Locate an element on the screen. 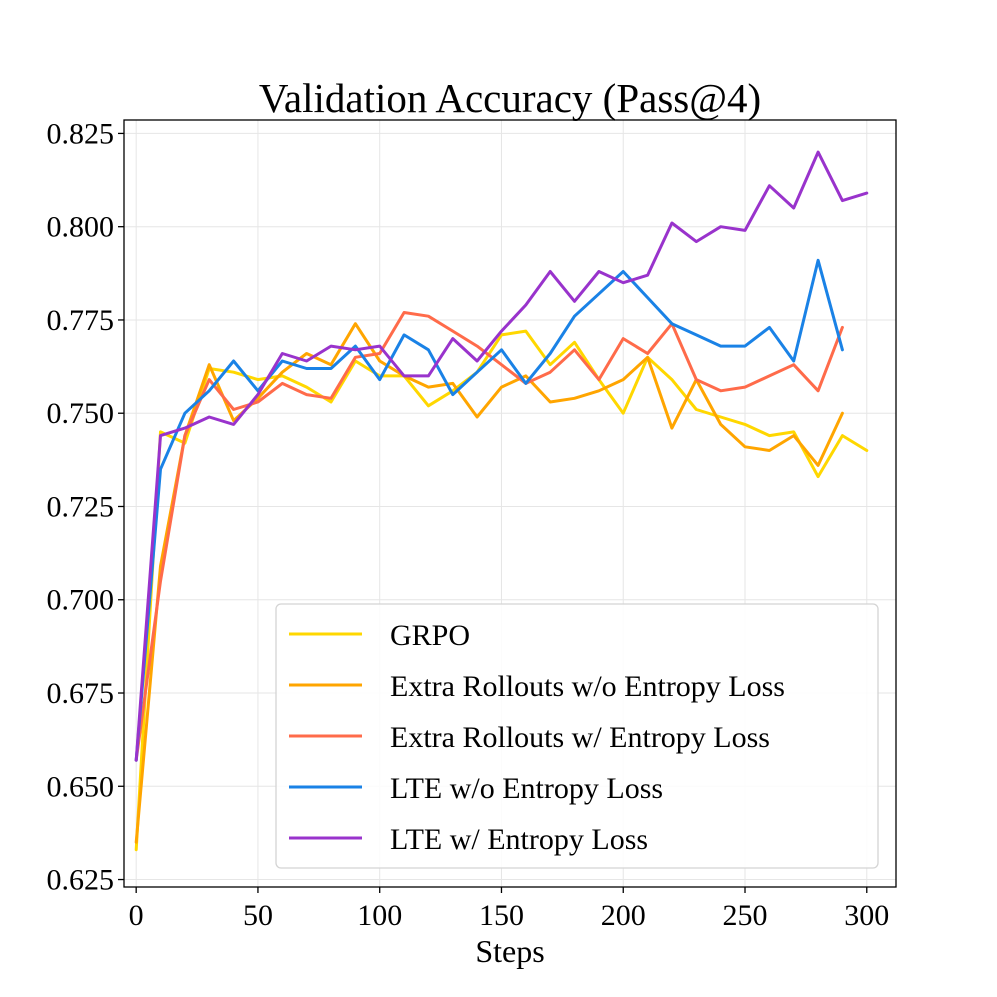 The image size is (997, 997). y-tick-label: 0.625 is located at coordinates (81, 880).